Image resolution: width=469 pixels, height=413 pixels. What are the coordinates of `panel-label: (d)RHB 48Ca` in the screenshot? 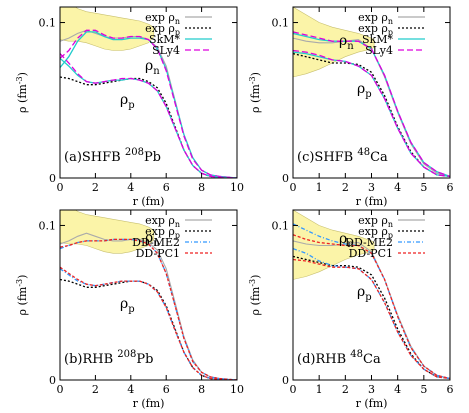 It's located at (339, 358).